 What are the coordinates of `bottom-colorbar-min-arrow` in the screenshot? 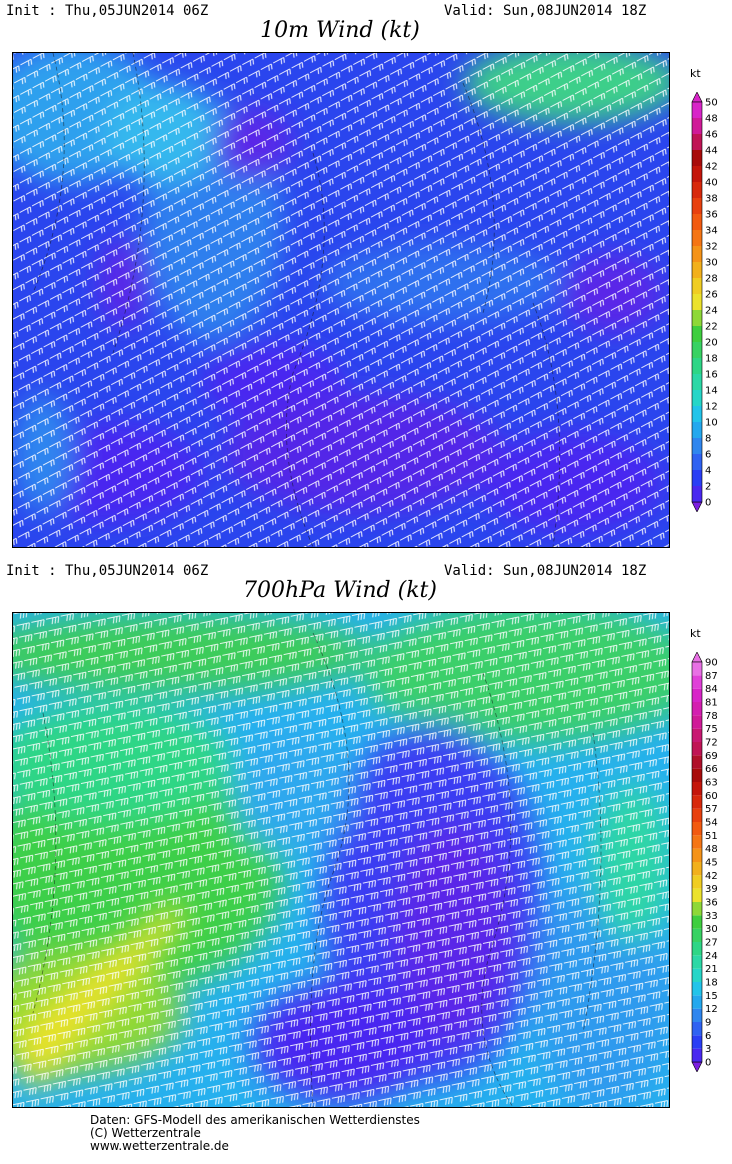 It's located at (697, 1066).